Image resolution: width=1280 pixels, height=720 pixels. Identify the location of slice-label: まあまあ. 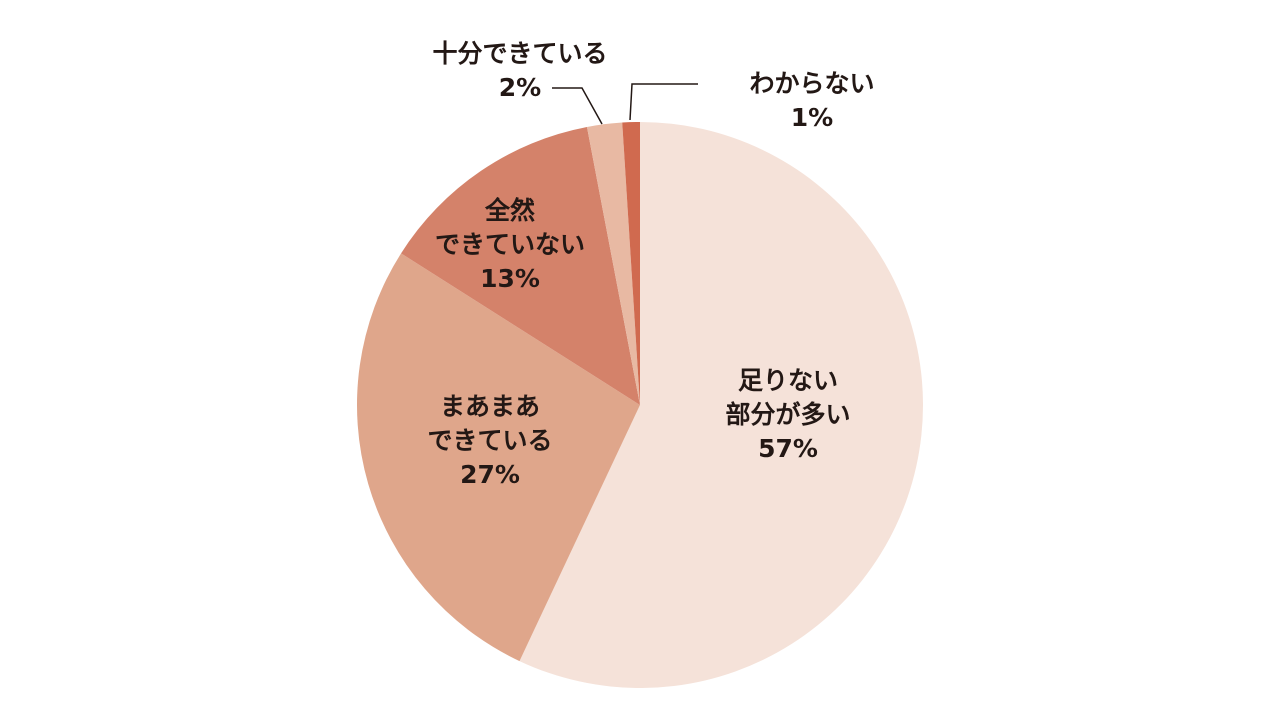
(490, 406).